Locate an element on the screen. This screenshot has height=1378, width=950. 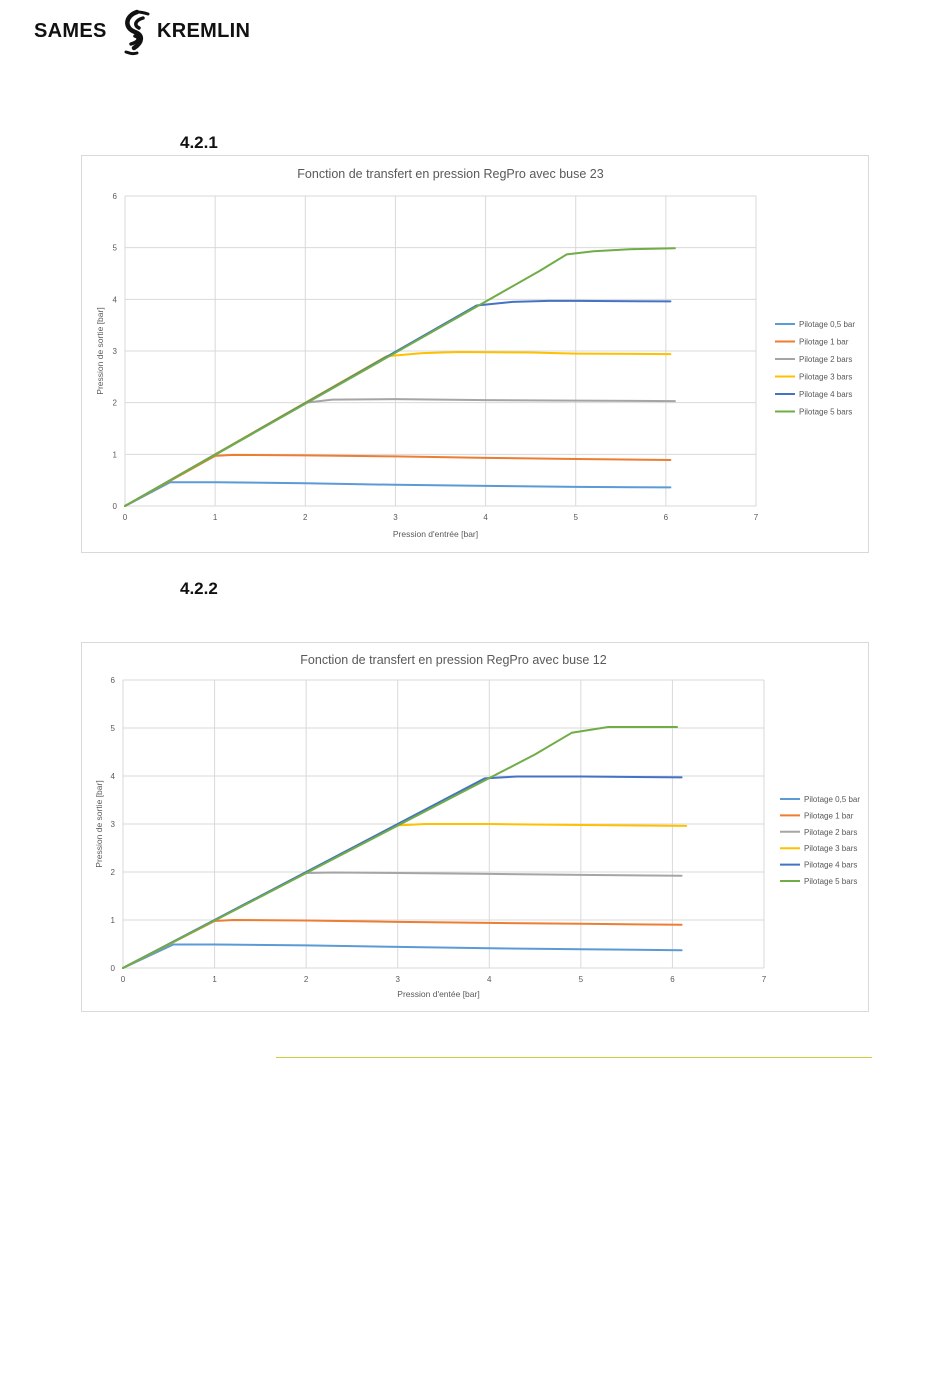
chart1-xtick-label-0: 0 is located at coordinates (123, 979).